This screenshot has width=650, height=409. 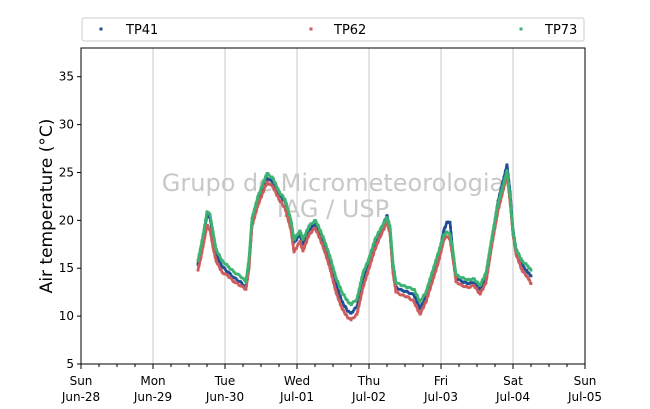 I want to click on legend-marker, so click(x=311, y=29).